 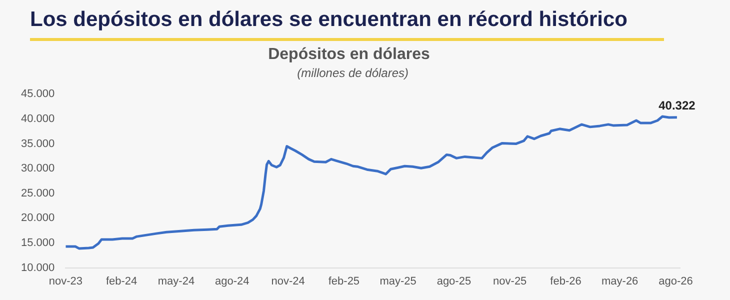 What do you see at coordinates (37, 243) in the screenshot?
I see `y-tick-label: 15.000` at bounding box center [37, 243].